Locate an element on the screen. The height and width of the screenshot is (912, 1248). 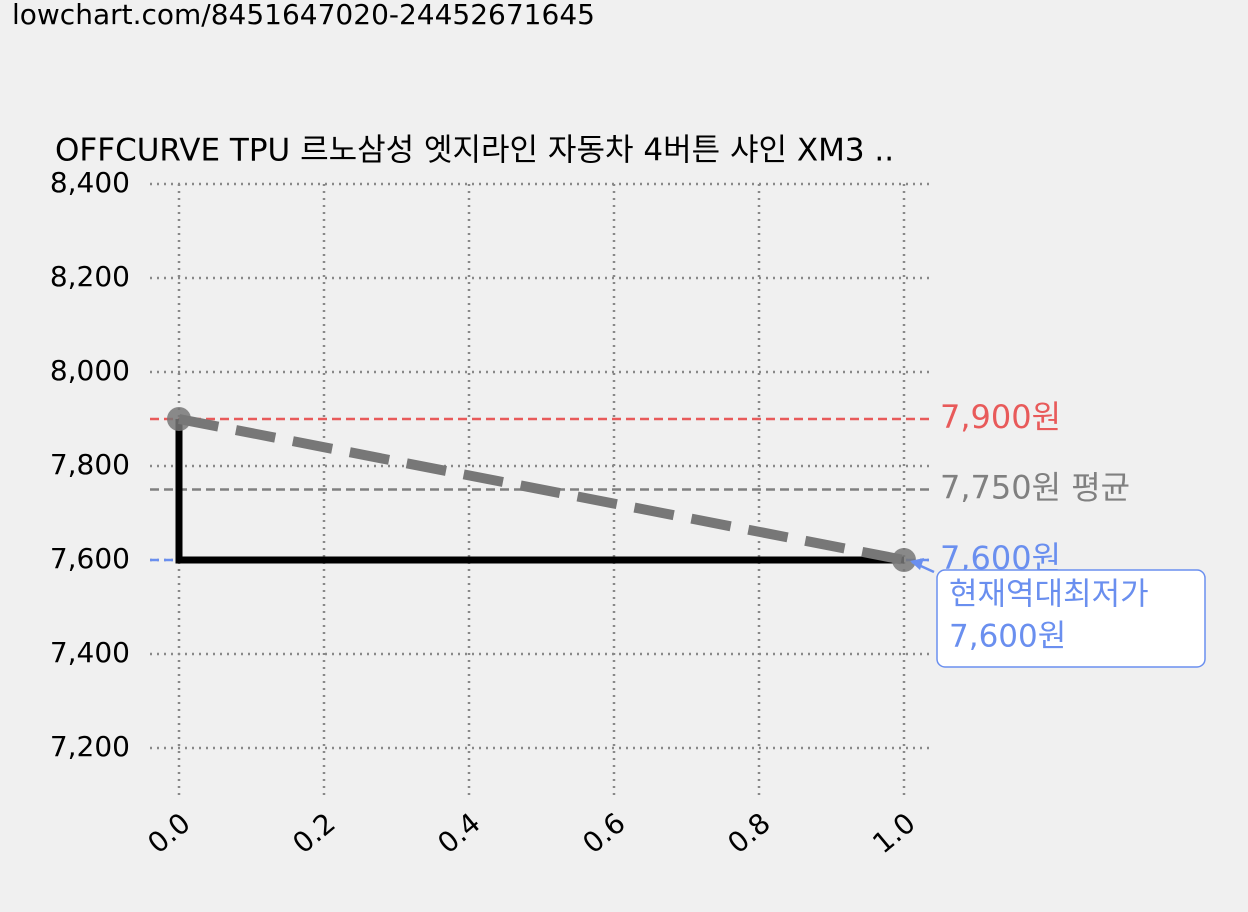
y-tick-label: 8,400 is located at coordinates (90, 182).